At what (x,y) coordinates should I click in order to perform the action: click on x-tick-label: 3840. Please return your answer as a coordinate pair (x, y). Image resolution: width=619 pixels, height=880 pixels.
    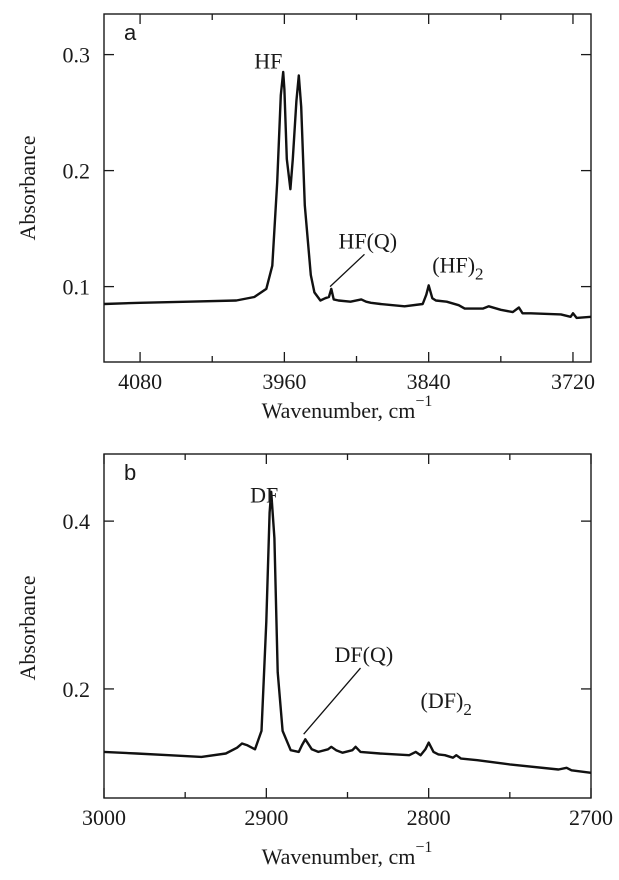
    Looking at the image, I should click on (429, 381).